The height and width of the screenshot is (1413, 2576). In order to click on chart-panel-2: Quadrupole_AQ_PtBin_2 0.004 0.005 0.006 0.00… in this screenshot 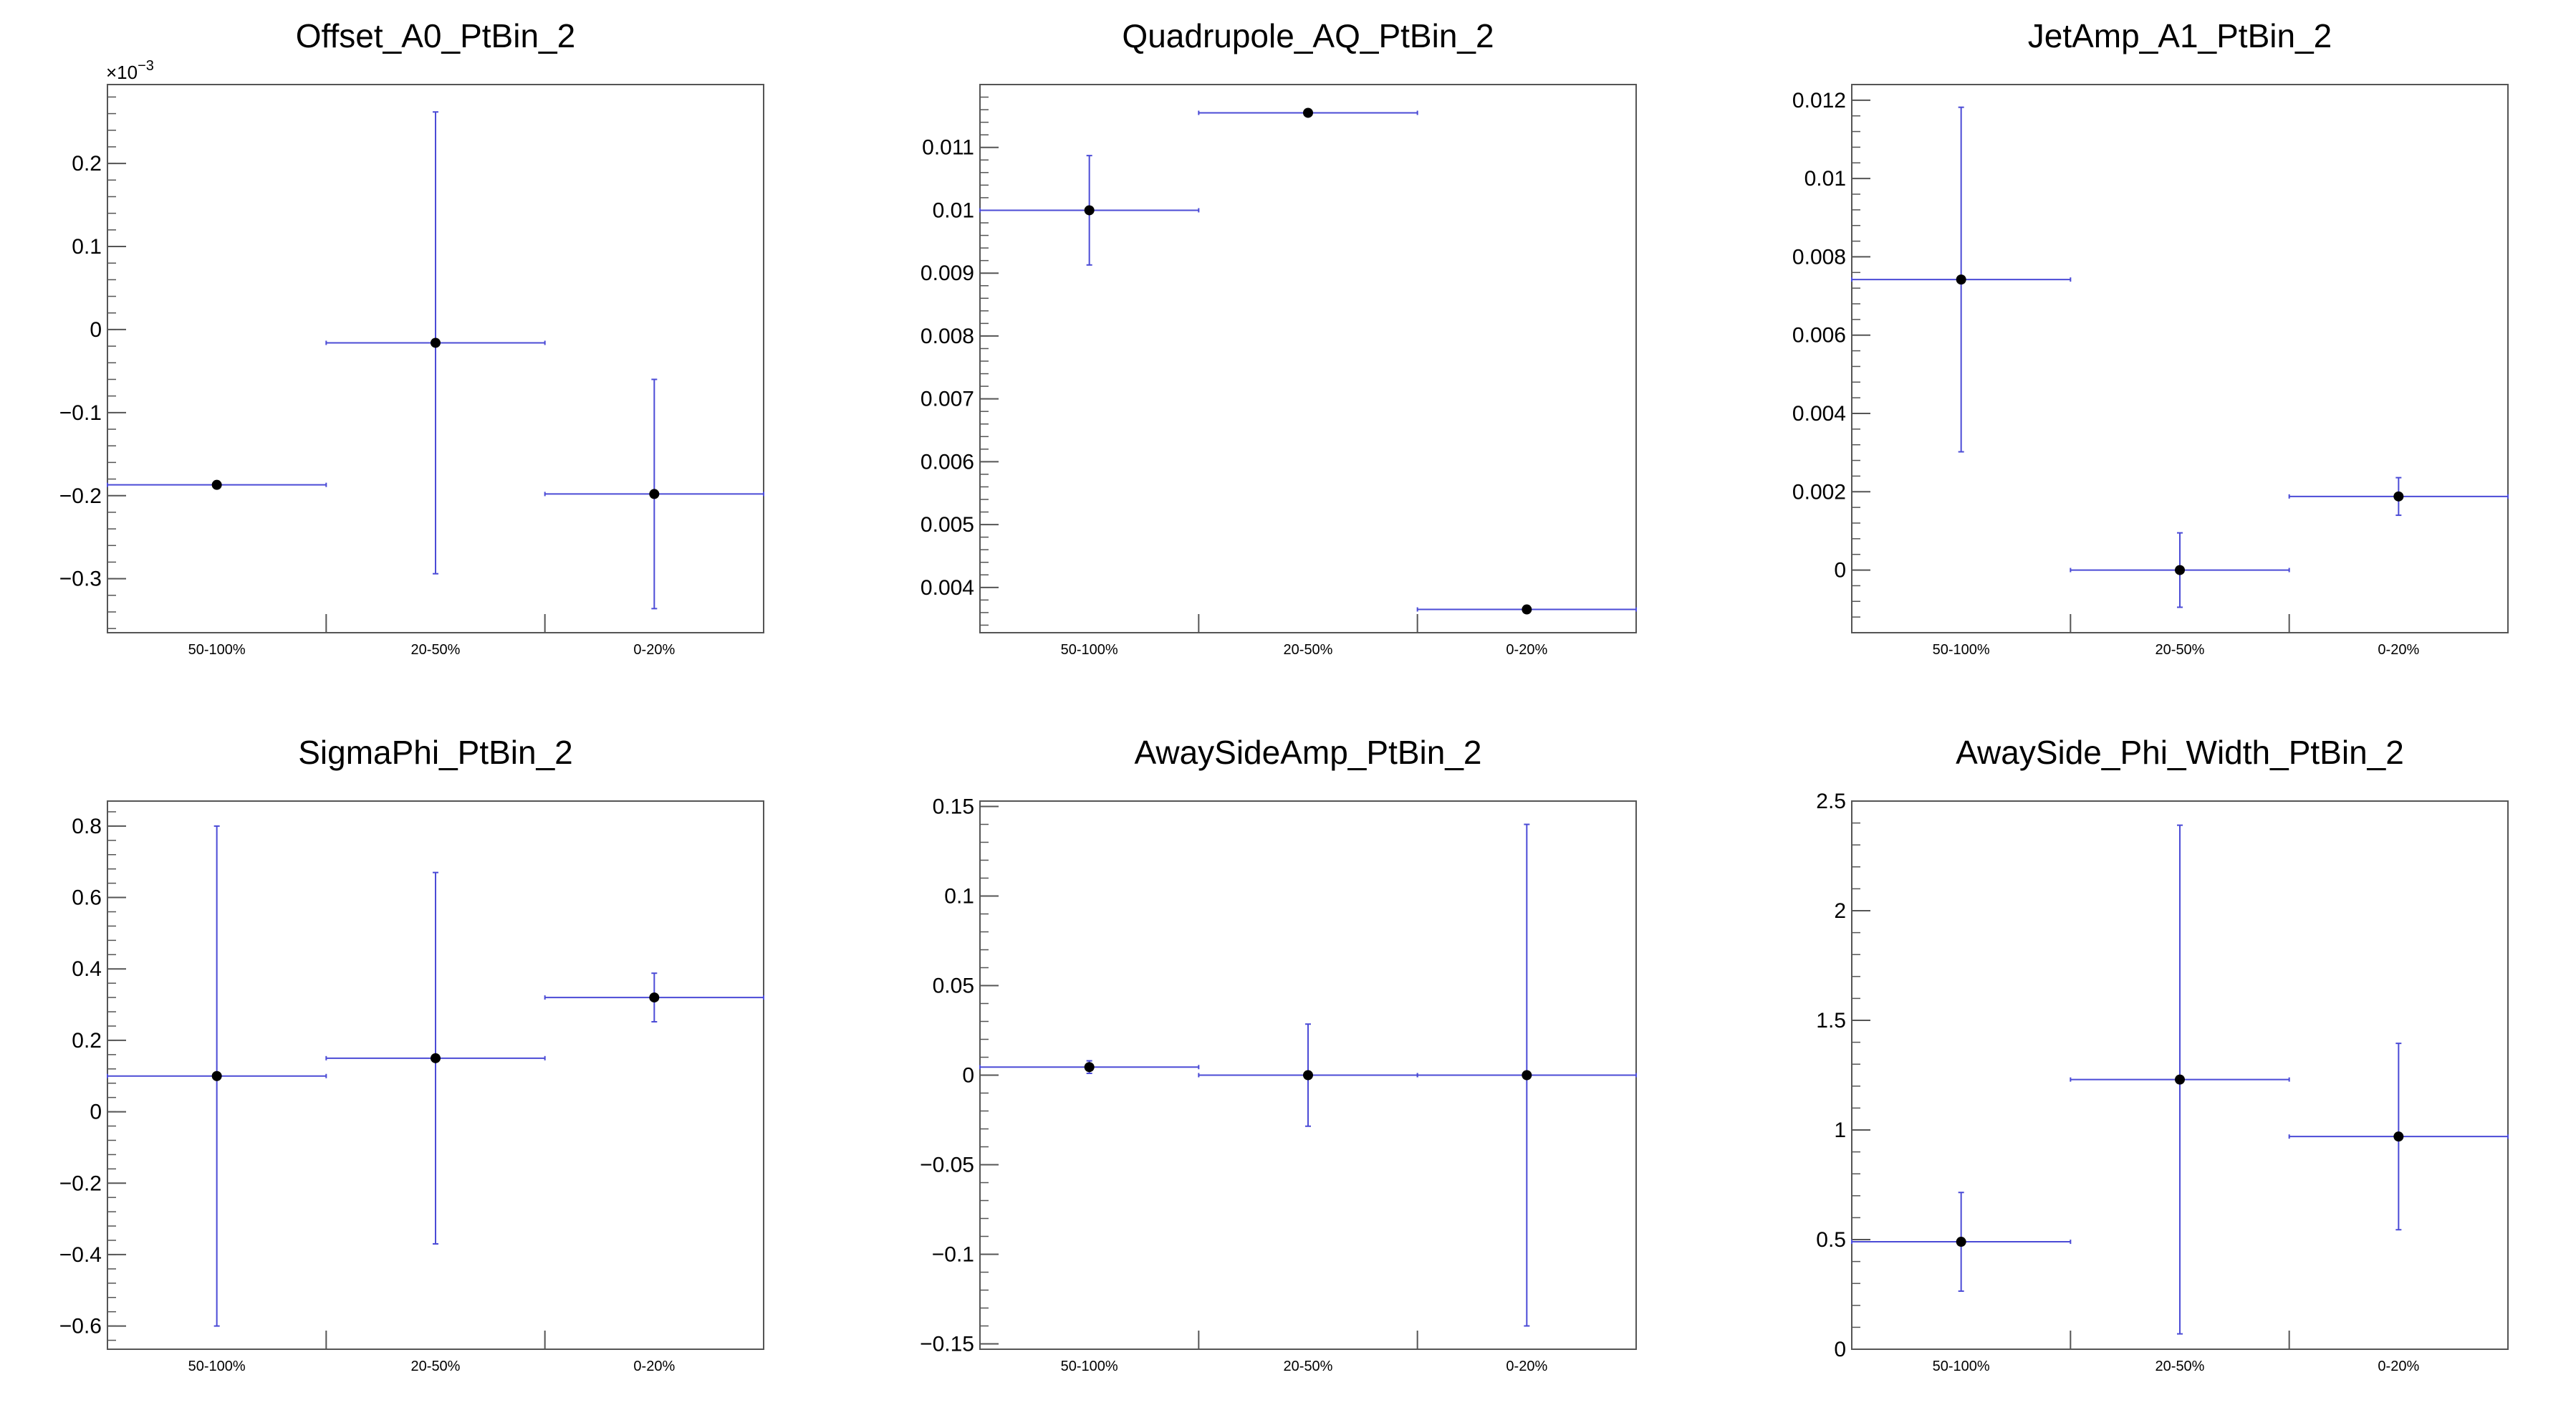, I will do `click(1279, 337)`.